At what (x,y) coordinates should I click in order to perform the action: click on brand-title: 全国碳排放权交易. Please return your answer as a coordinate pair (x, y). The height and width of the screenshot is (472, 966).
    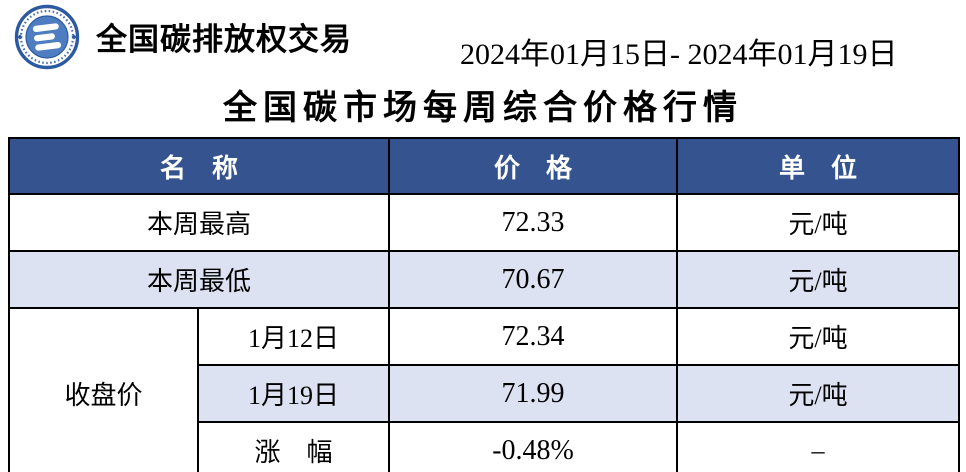
    Looking at the image, I should click on (224, 39).